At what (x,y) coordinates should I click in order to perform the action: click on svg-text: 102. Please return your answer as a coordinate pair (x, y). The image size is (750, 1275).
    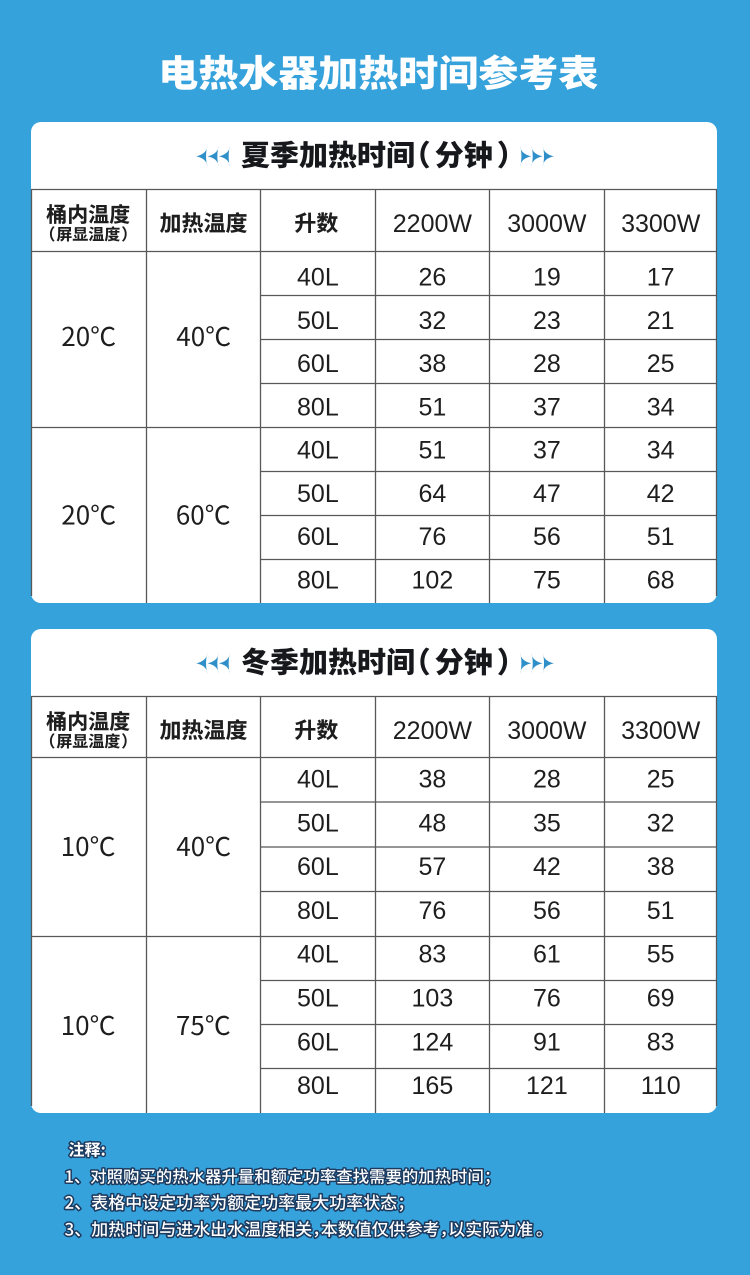
    Looking at the image, I should click on (433, 580).